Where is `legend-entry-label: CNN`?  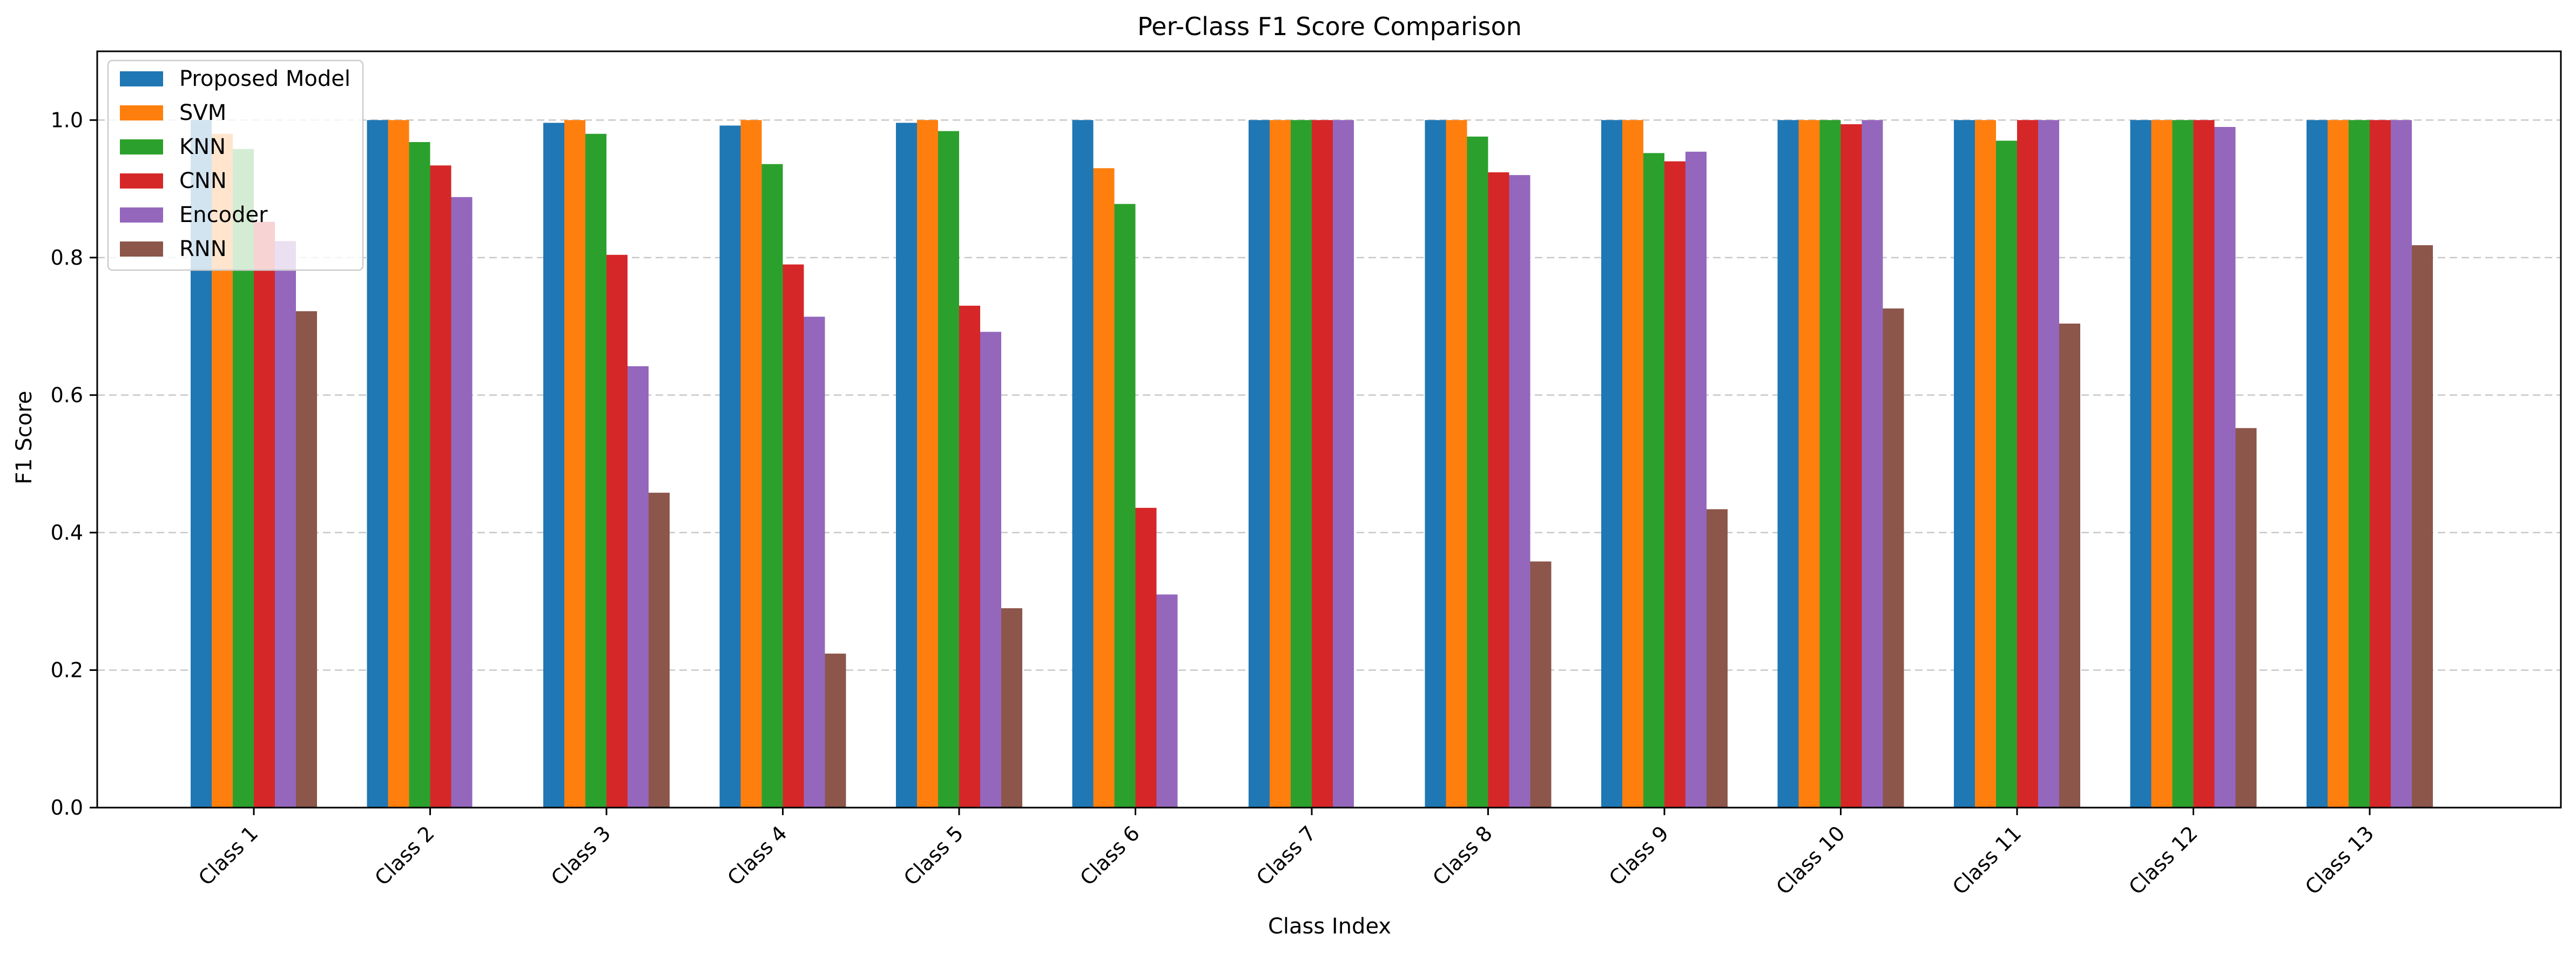 legend-entry-label: CNN is located at coordinates (203, 181).